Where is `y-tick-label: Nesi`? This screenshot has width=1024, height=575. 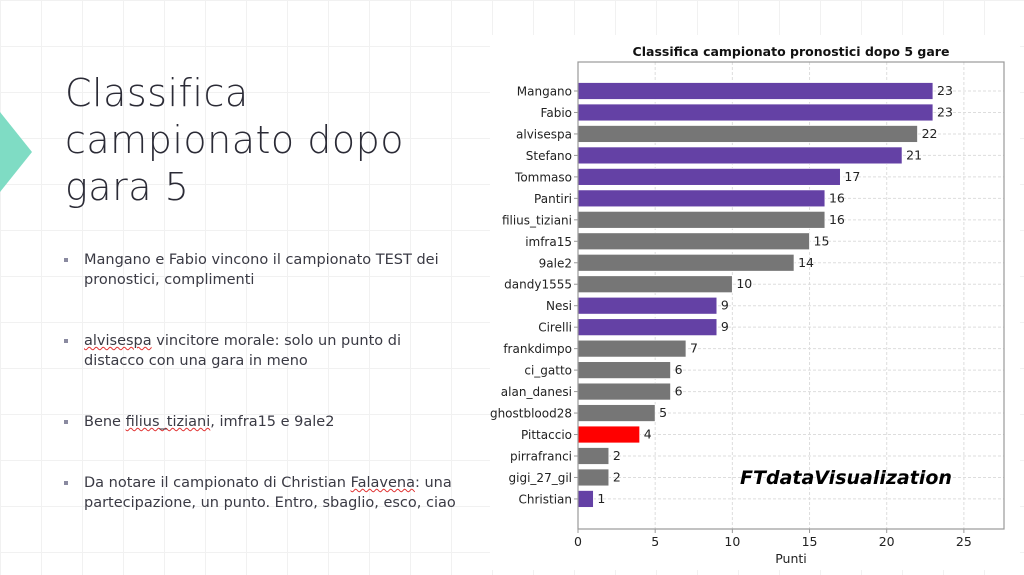 y-tick-label: Nesi is located at coordinates (559, 306).